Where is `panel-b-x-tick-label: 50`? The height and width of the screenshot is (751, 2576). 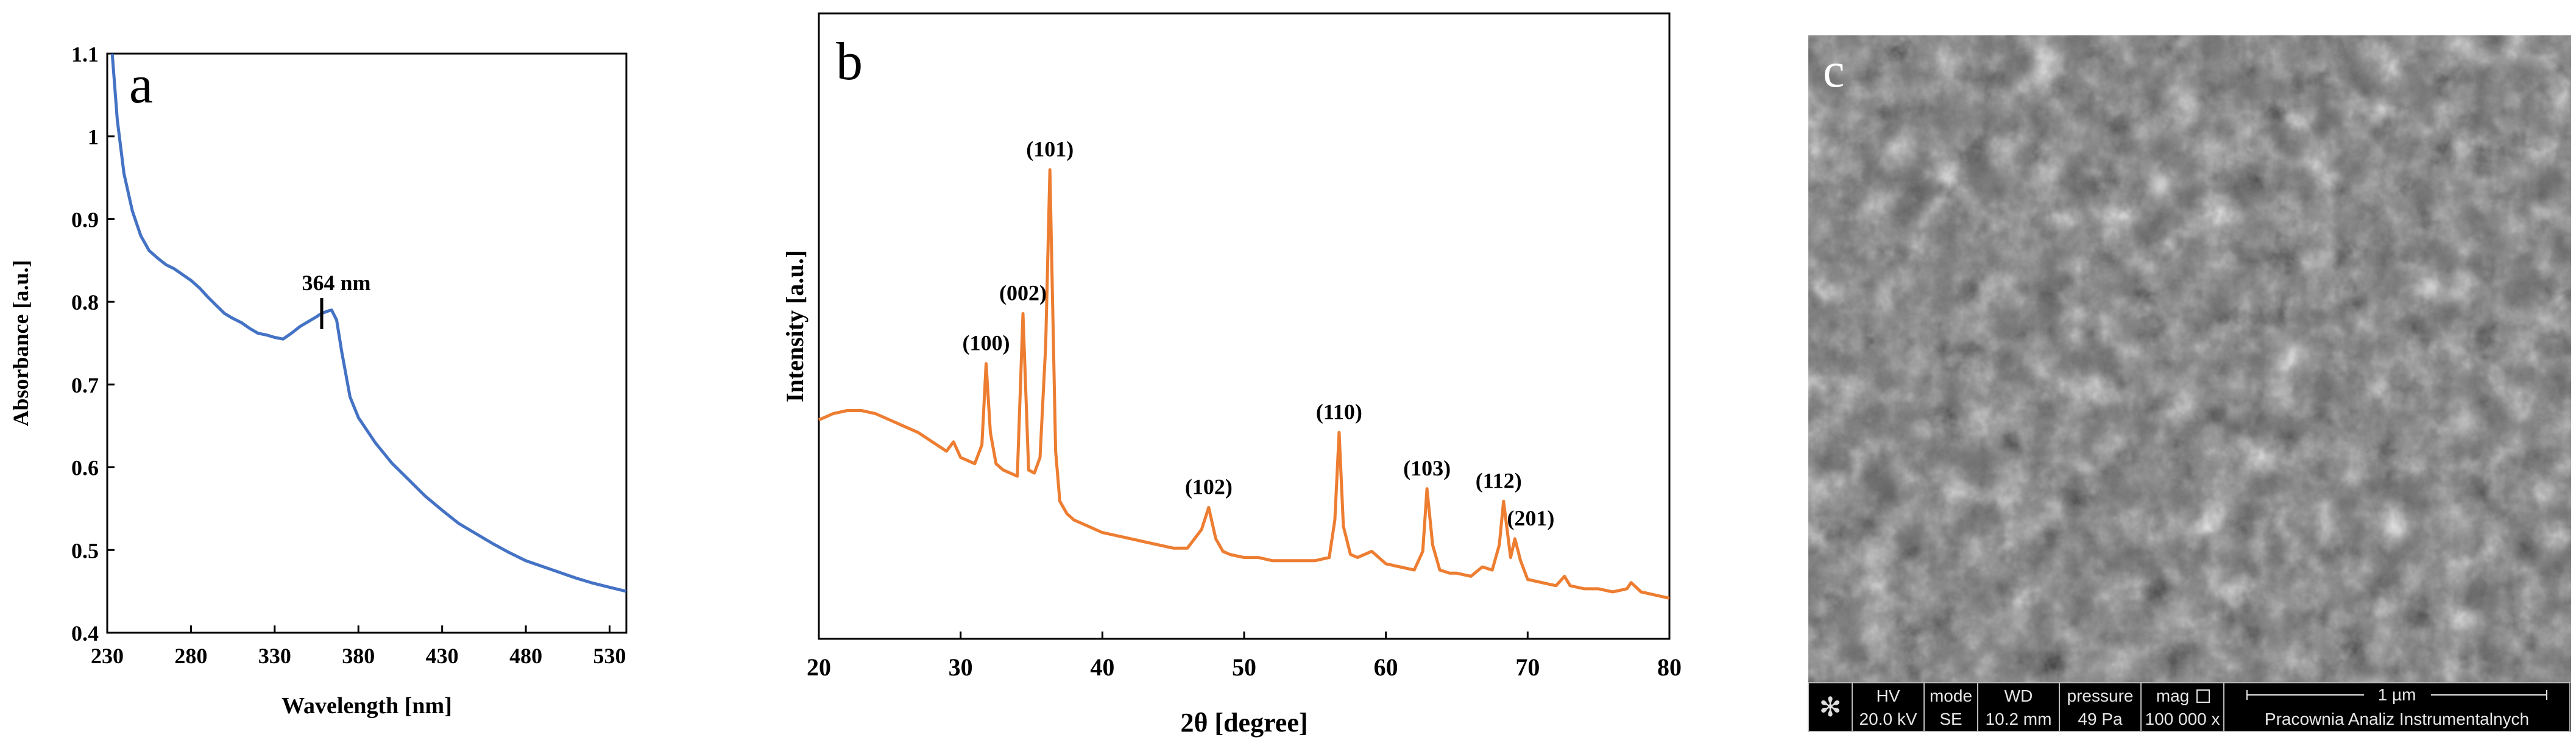
panel-b-x-tick-label: 50 is located at coordinates (1244, 667).